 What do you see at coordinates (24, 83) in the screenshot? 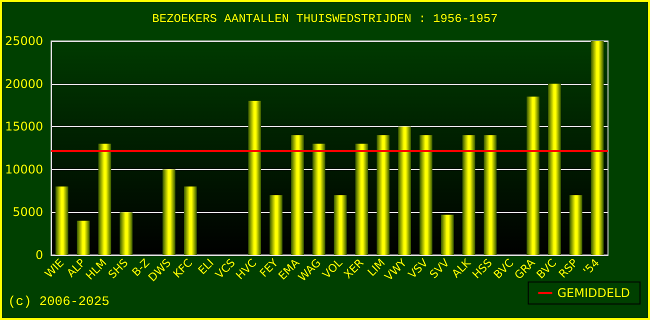
I see `y-tick-label: 20000` at bounding box center [24, 83].